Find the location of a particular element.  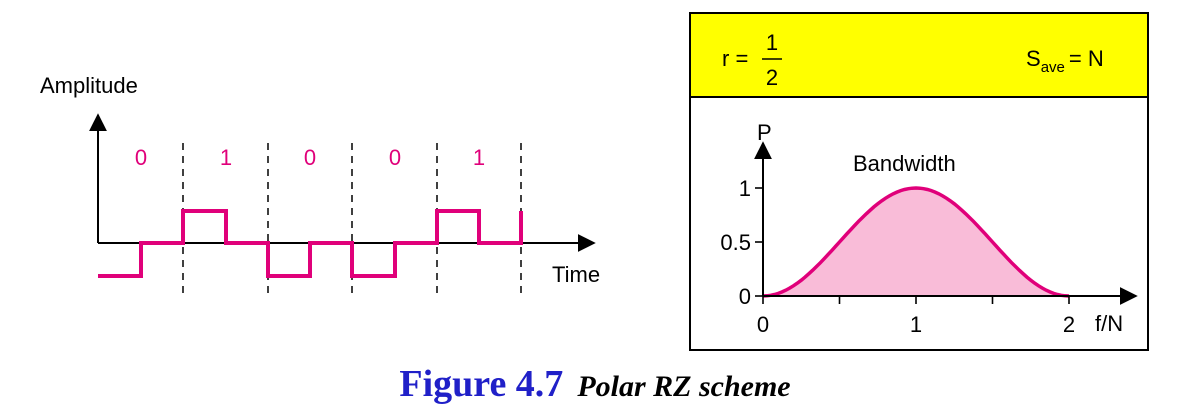

caption-title: Polar RZ scheme is located at coordinates (684, 386).